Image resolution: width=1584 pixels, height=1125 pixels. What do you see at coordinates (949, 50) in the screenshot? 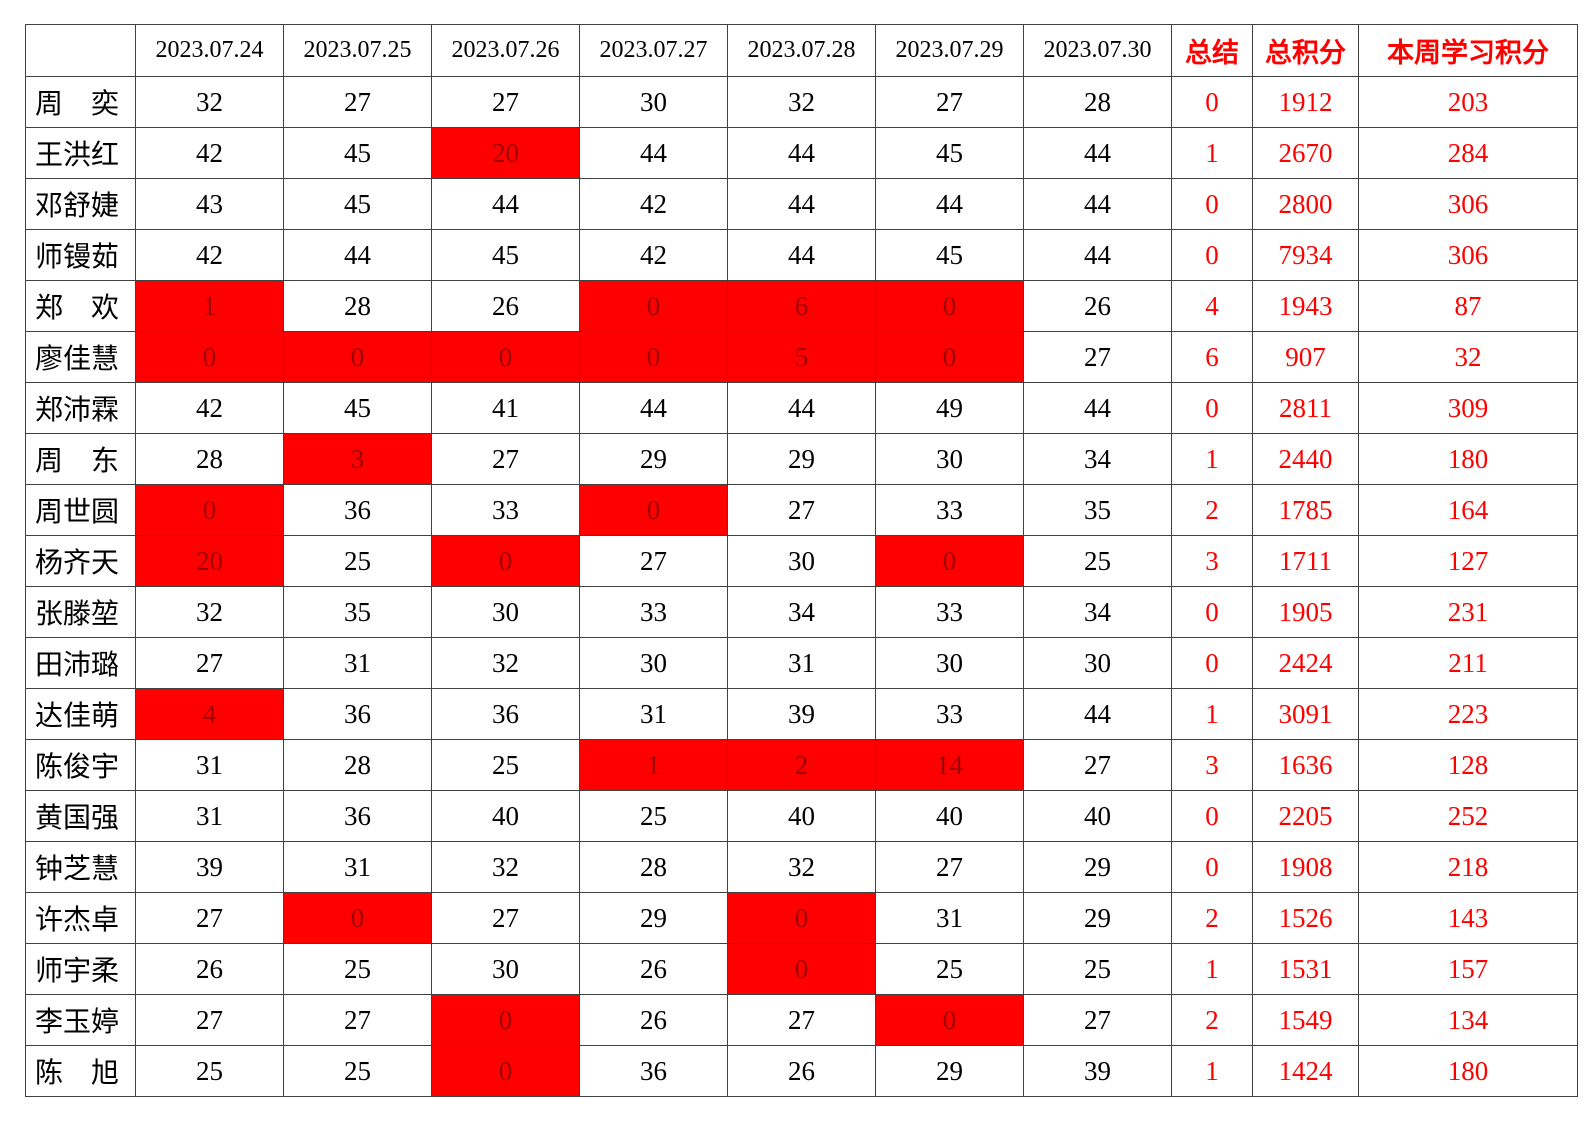
I see `date-header: 2023.07.29` at bounding box center [949, 50].